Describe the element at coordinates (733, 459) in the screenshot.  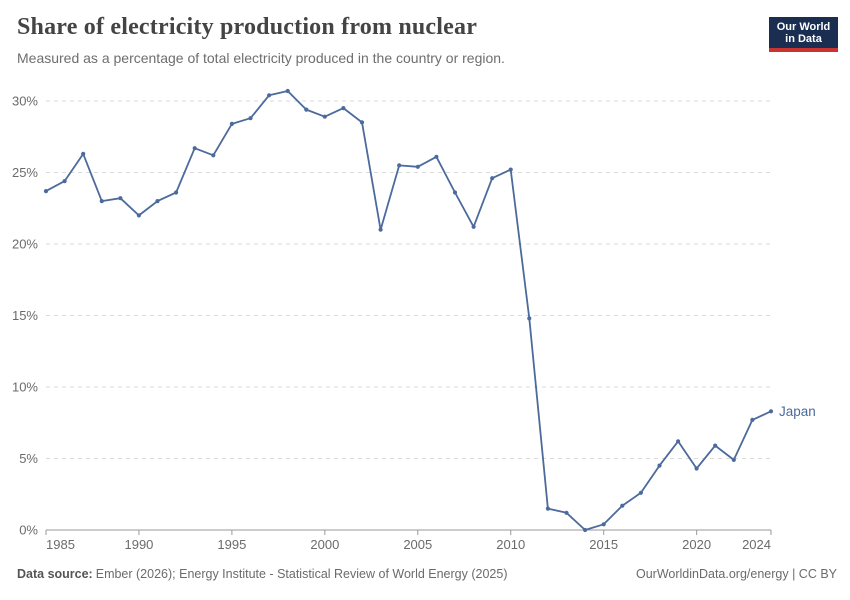
I see `data-point-2022` at that location.